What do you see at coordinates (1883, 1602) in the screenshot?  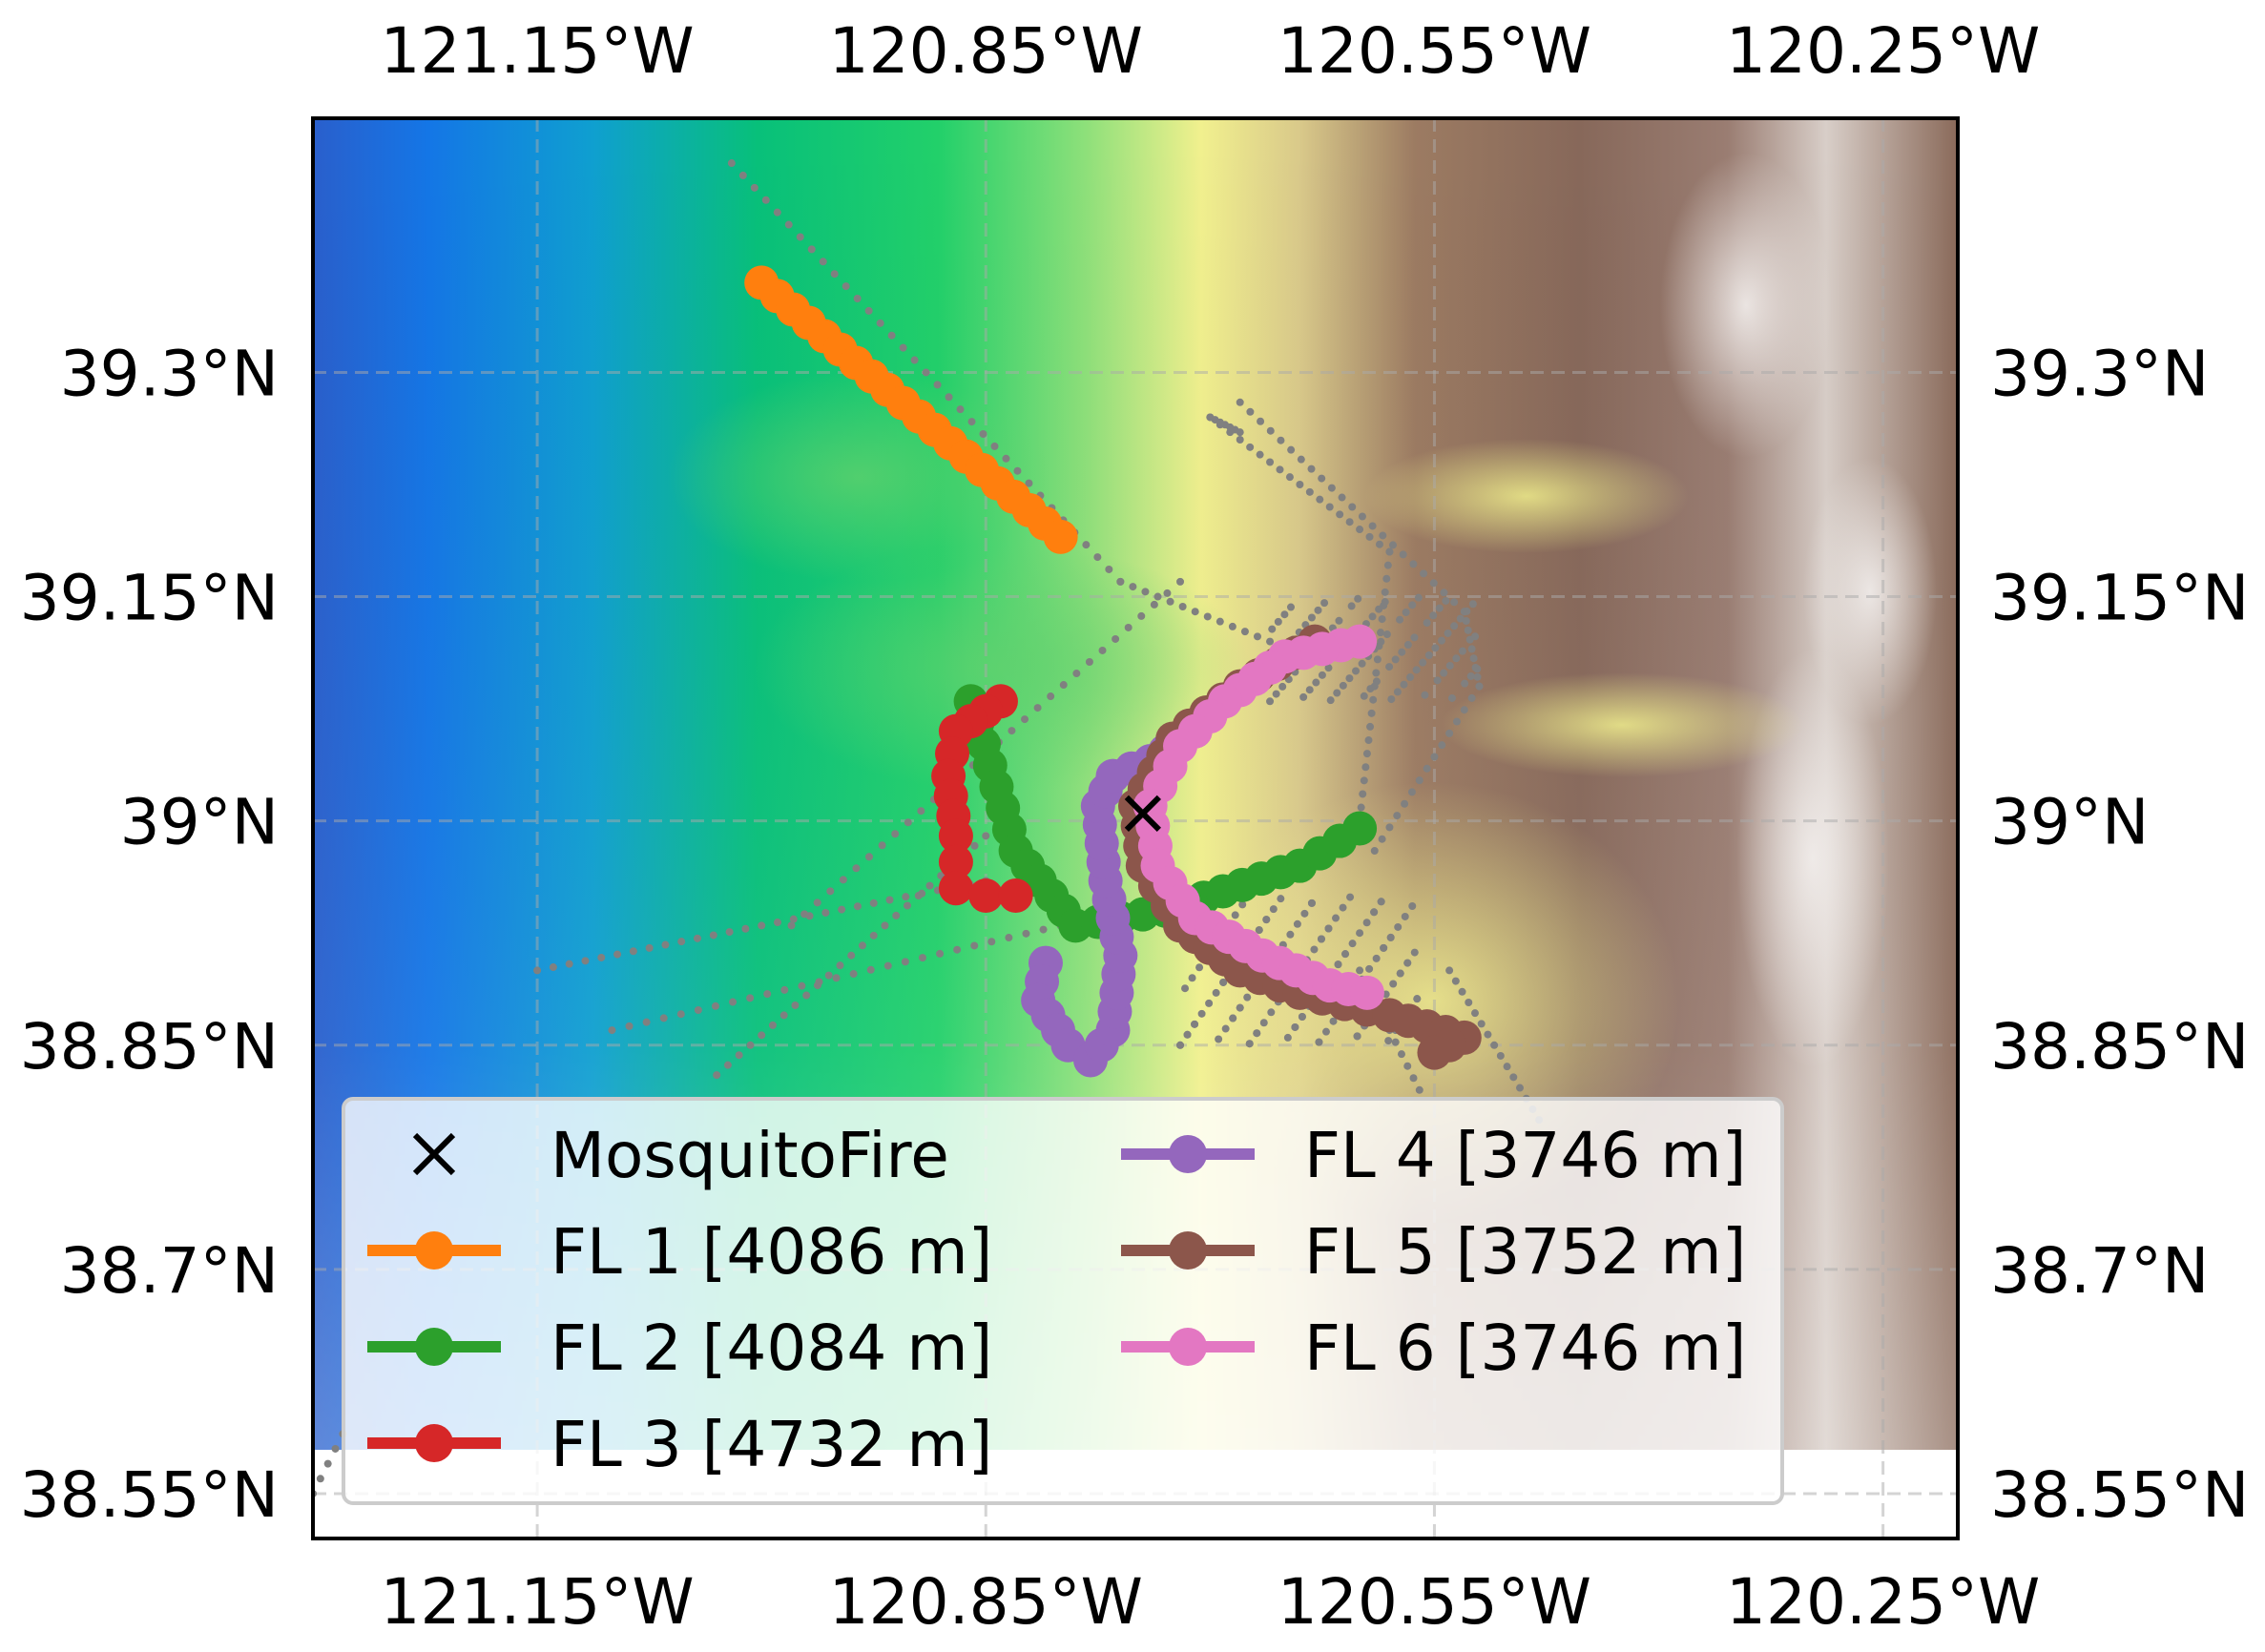 I see `x-tick-label-bottom: 120.25°W` at bounding box center [1883, 1602].